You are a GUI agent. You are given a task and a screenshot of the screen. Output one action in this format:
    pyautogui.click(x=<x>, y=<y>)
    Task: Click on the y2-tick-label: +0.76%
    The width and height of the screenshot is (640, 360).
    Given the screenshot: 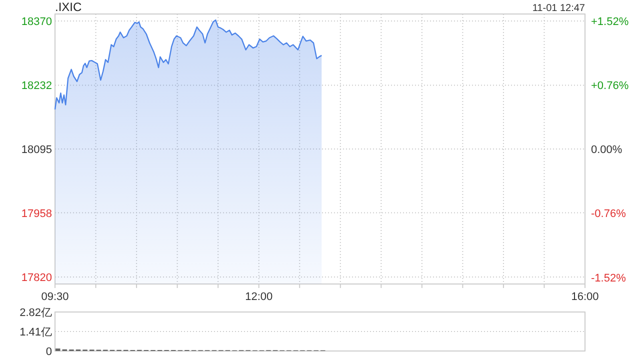 What is the action you would take?
    pyautogui.click(x=610, y=86)
    